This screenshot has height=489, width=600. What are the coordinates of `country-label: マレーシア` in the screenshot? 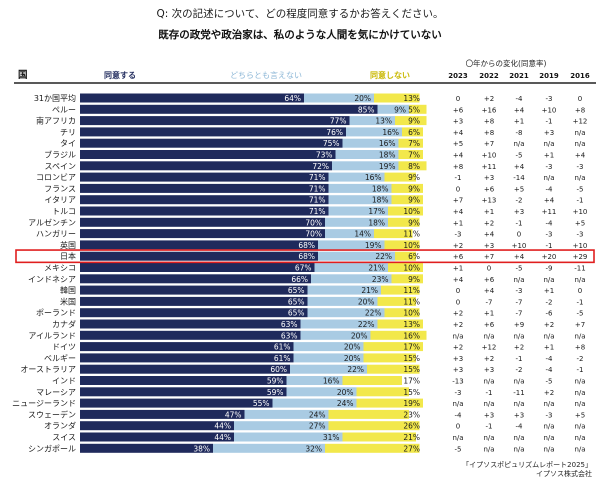 It's located at (56, 392).